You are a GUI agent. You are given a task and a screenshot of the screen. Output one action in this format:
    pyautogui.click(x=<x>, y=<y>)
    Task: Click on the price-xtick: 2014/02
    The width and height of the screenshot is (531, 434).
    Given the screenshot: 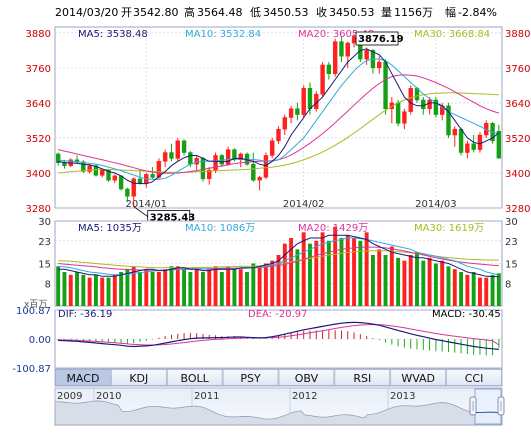 What is the action you would take?
    pyautogui.click(x=304, y=204)
    